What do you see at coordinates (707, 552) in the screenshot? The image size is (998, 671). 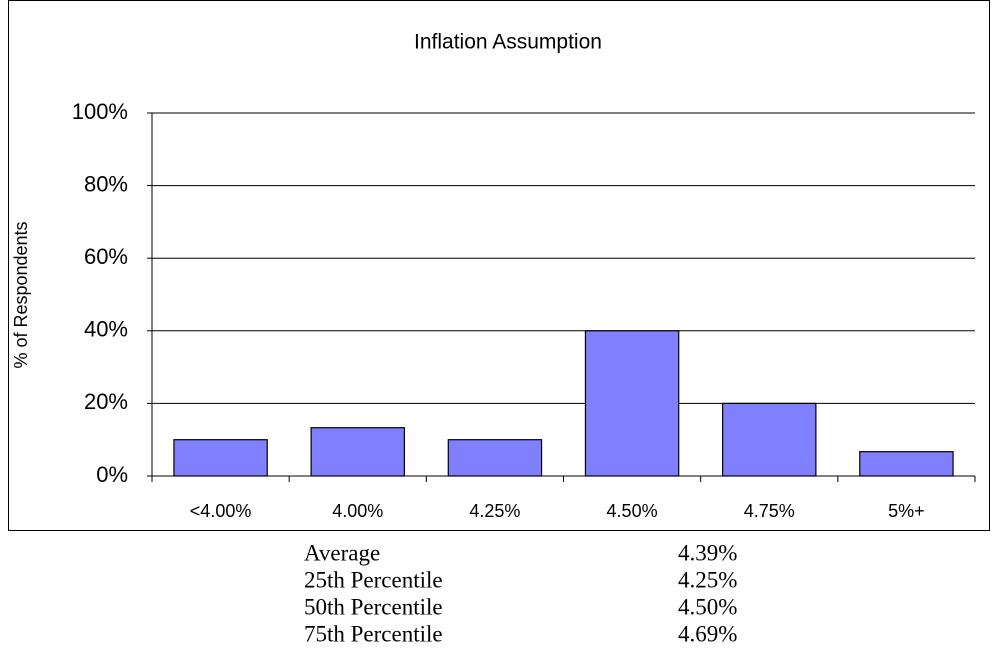 I see `stat-value: 4.39%` at bounding box center [707, 552].